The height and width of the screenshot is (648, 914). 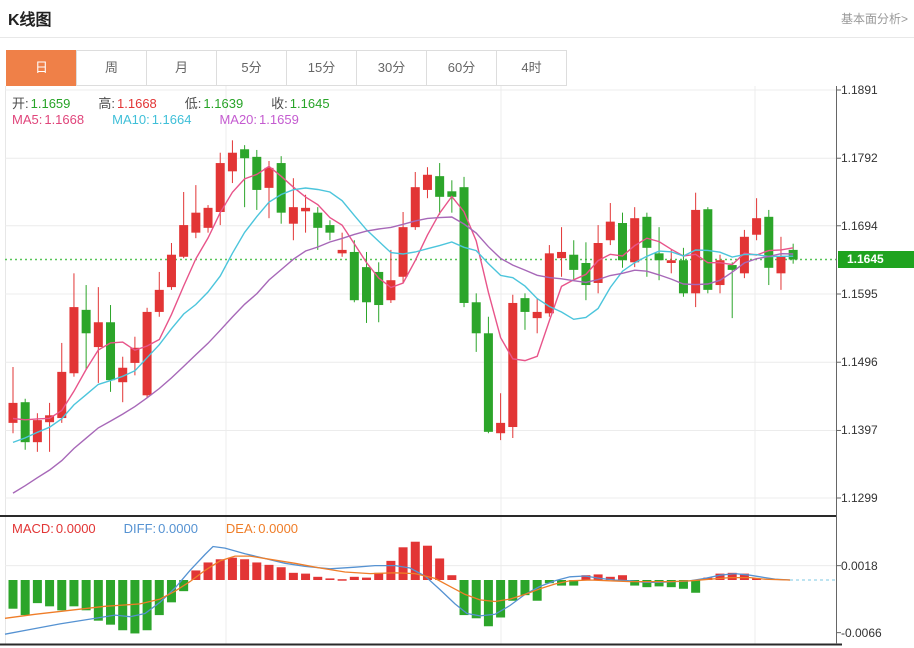 I want to click on tab-30分: 30分, so click(x=391, y=68).